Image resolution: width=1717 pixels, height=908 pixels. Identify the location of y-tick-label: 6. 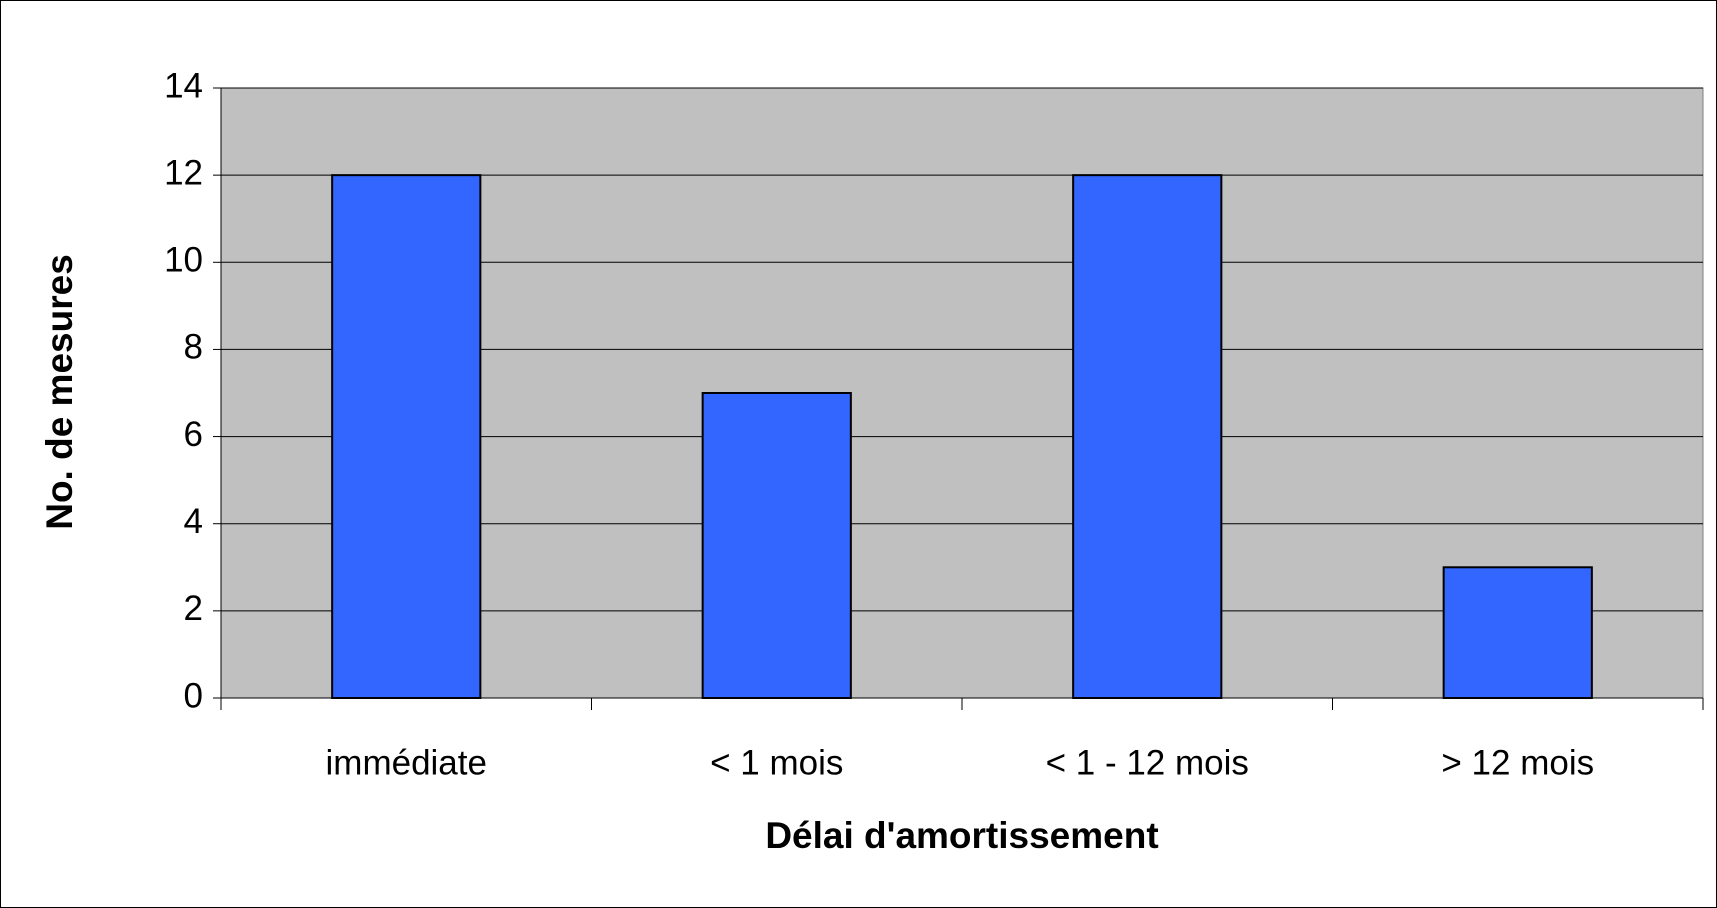
(193, 434).